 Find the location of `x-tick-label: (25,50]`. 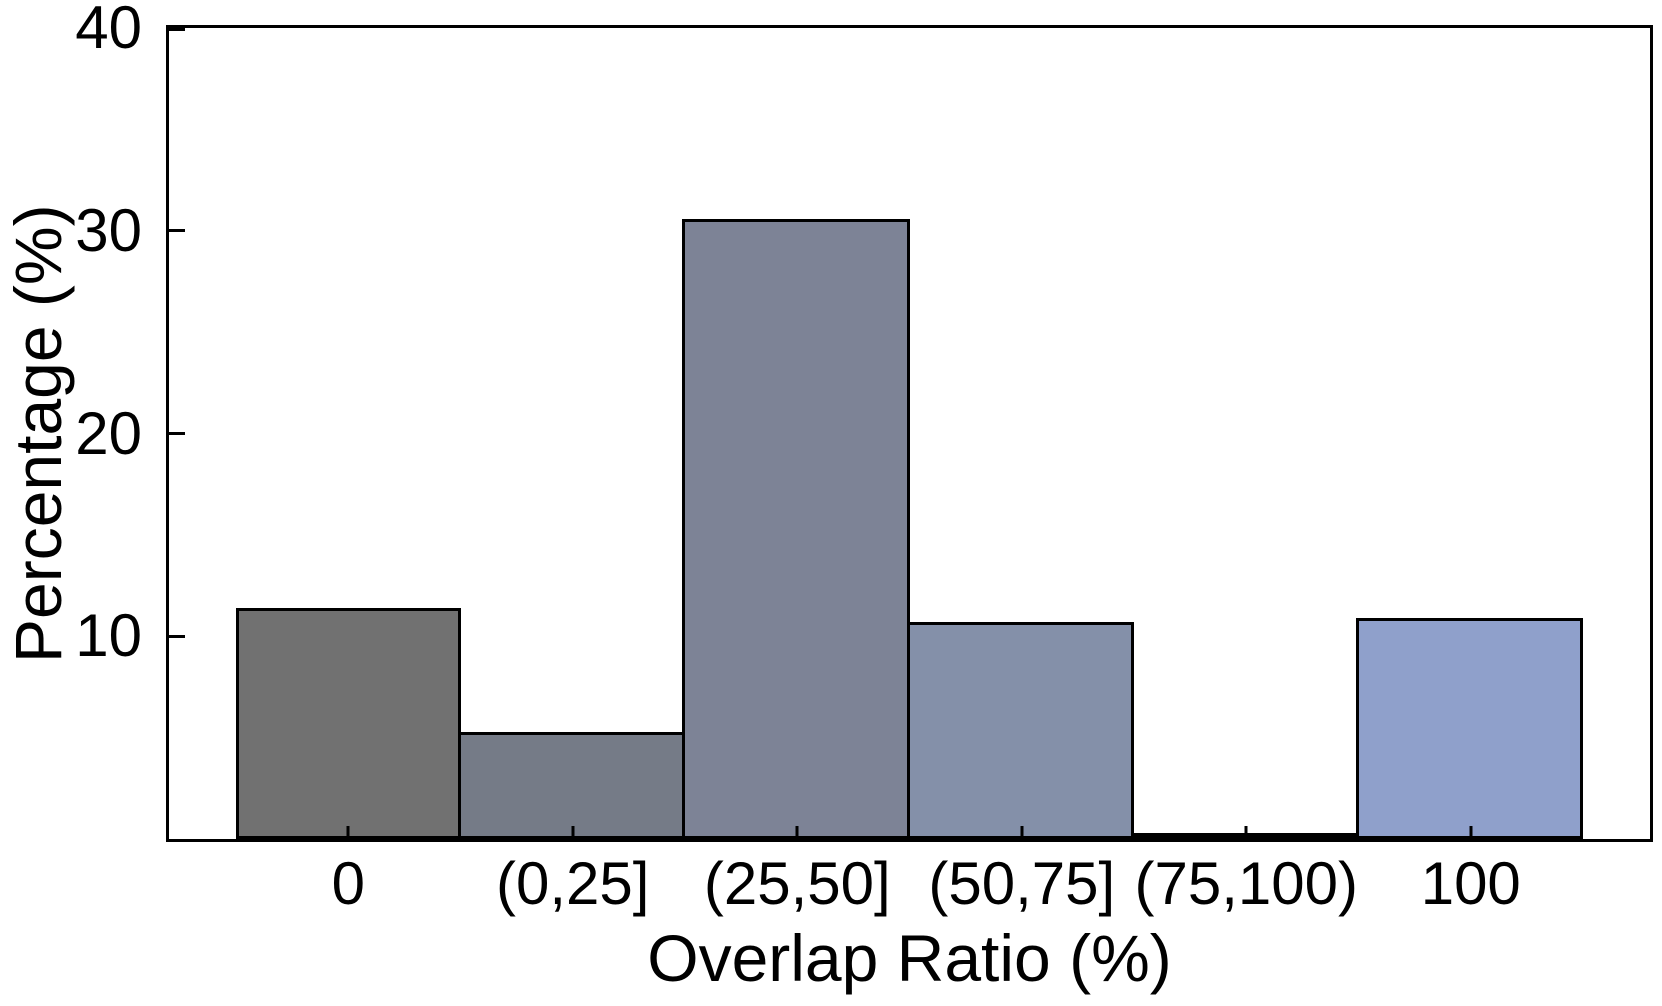

x-tick-label: (25,50] is located at coordinates (797, 883).